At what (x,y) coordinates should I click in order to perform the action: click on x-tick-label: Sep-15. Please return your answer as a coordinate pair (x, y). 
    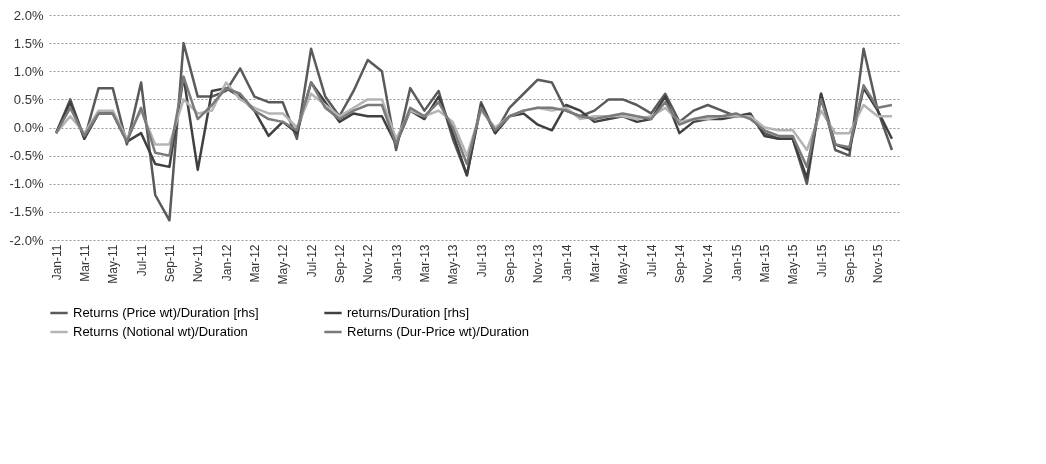
    Looking at the image, I should click on (849, 264).